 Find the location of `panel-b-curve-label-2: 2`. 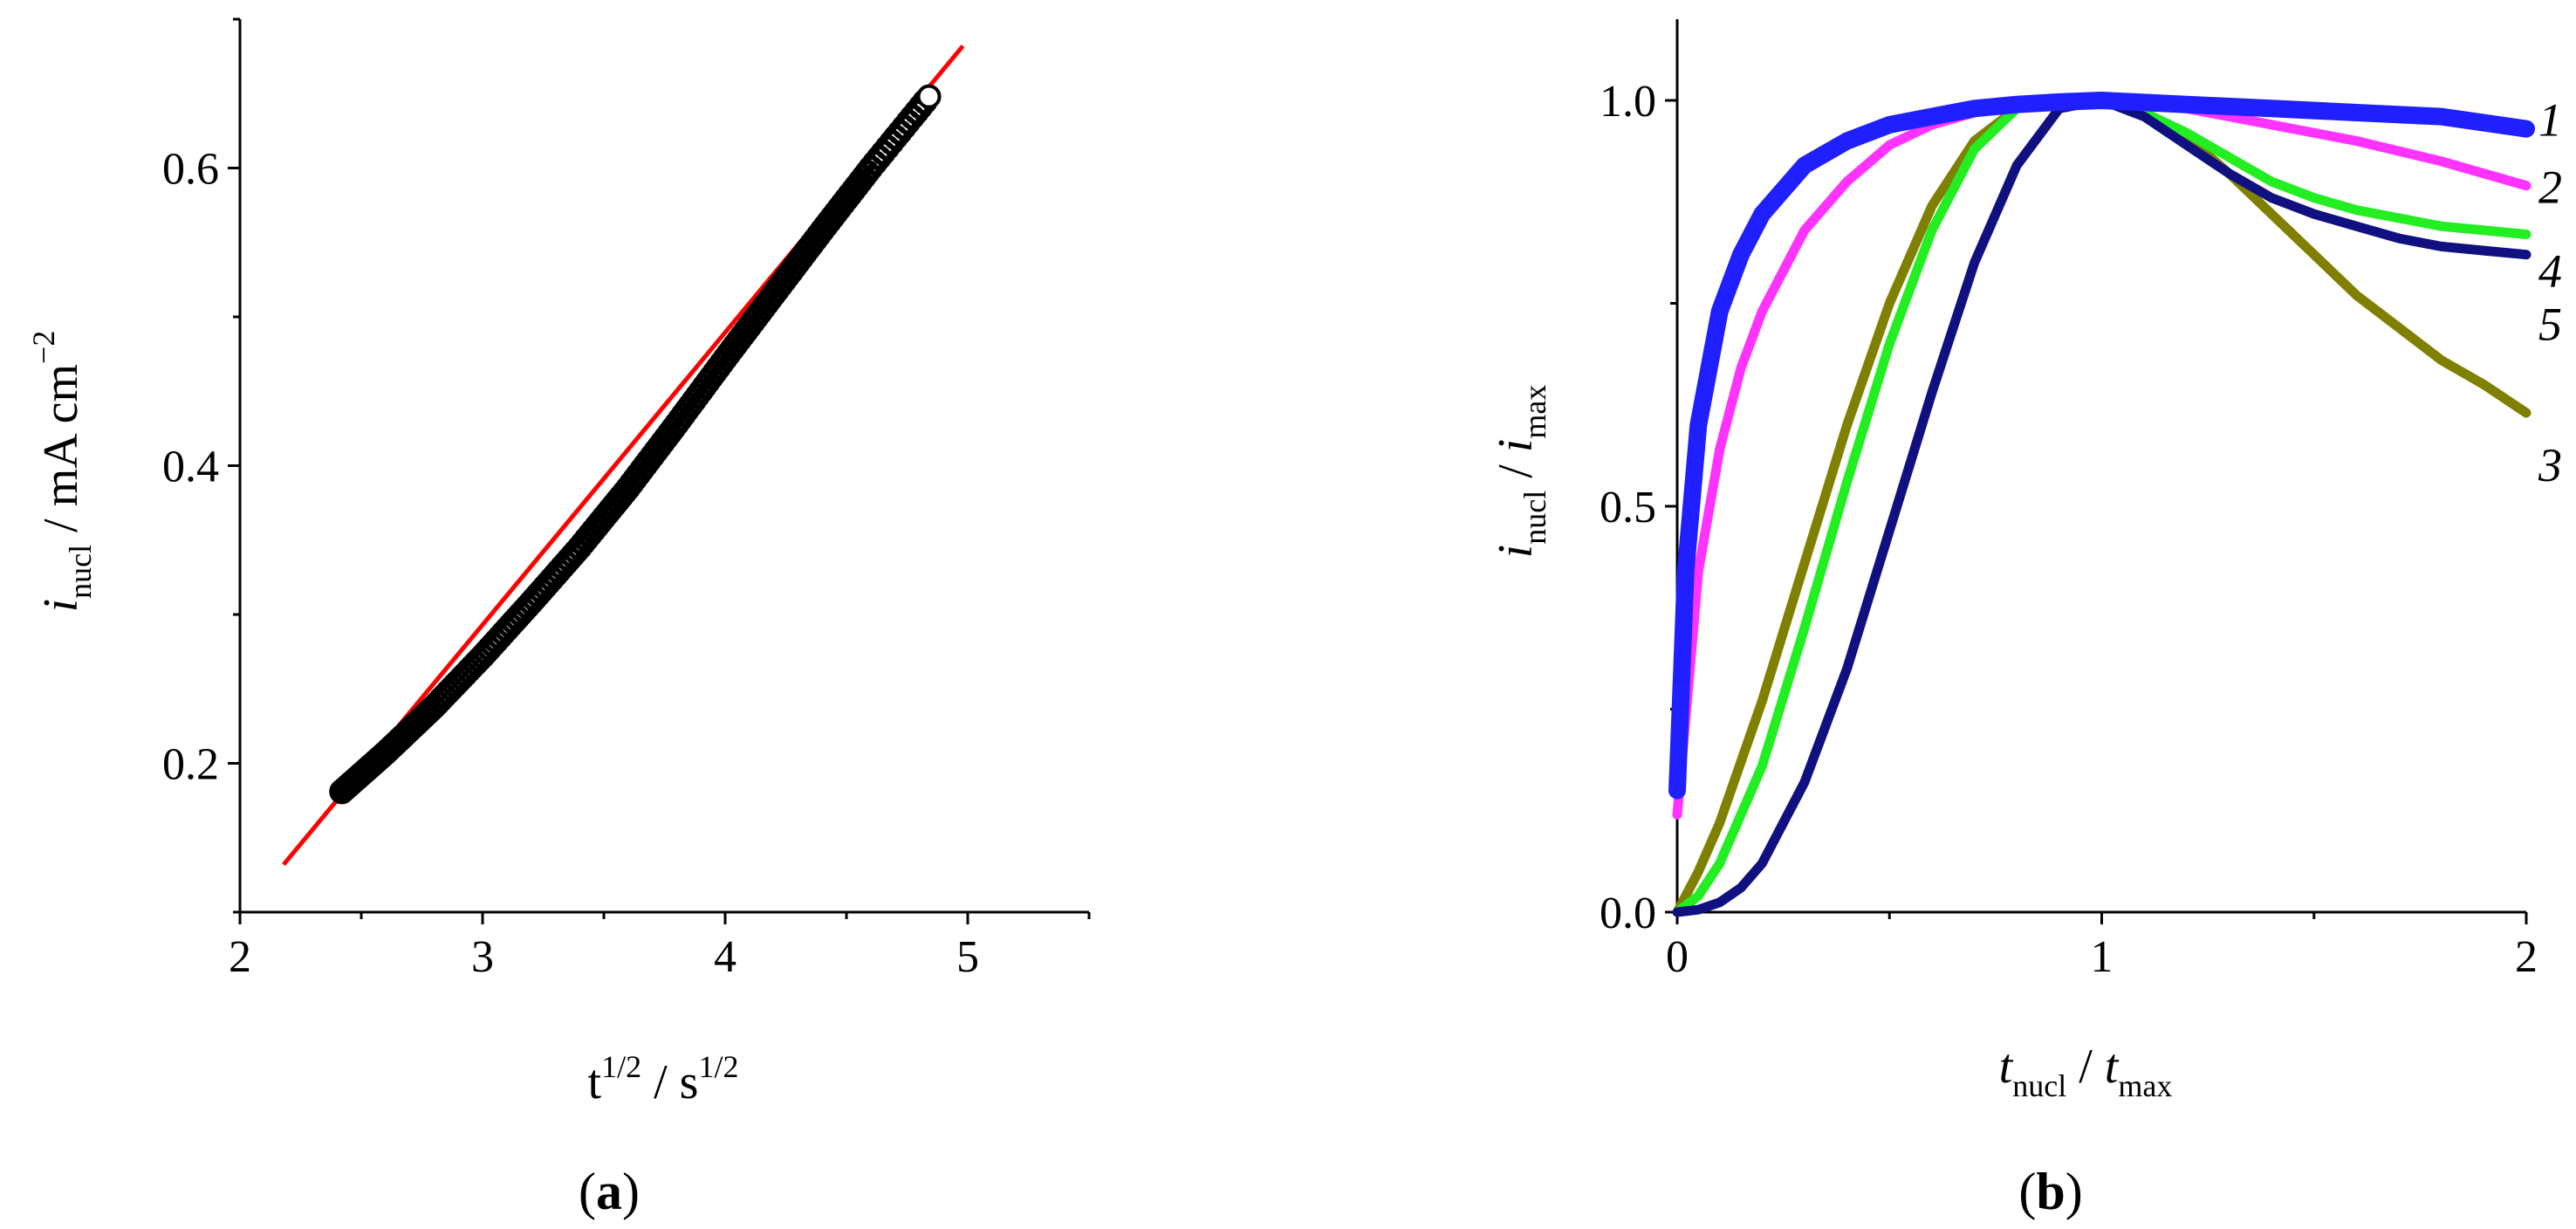

panel-b-curve-label-2: 2 is located at coordinates (2550, 187).